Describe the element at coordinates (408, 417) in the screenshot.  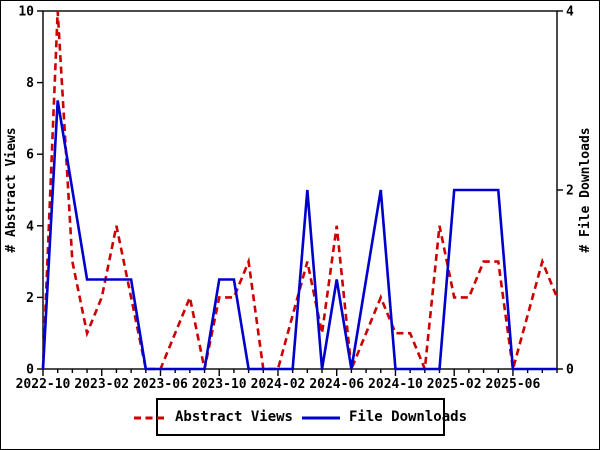
I see `legend-label-file-downloads: File Downloads` at that location.